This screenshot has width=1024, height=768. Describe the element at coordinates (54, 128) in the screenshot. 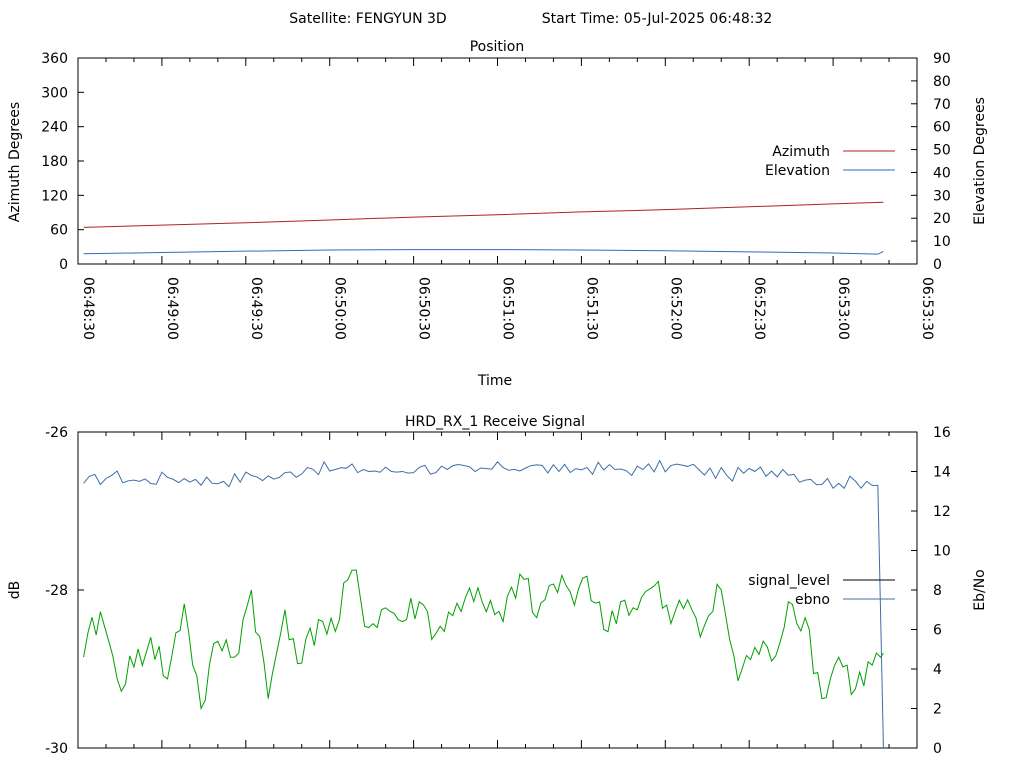

I see `position-y-tick-label: 240` at that location.